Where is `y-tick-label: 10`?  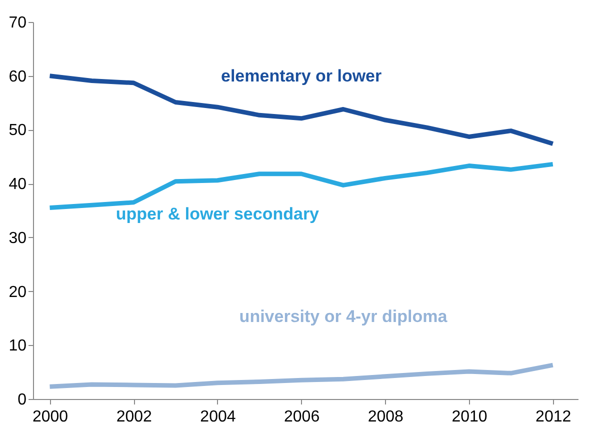 y-tick-label: 10 is located at coordinates (17, 346).